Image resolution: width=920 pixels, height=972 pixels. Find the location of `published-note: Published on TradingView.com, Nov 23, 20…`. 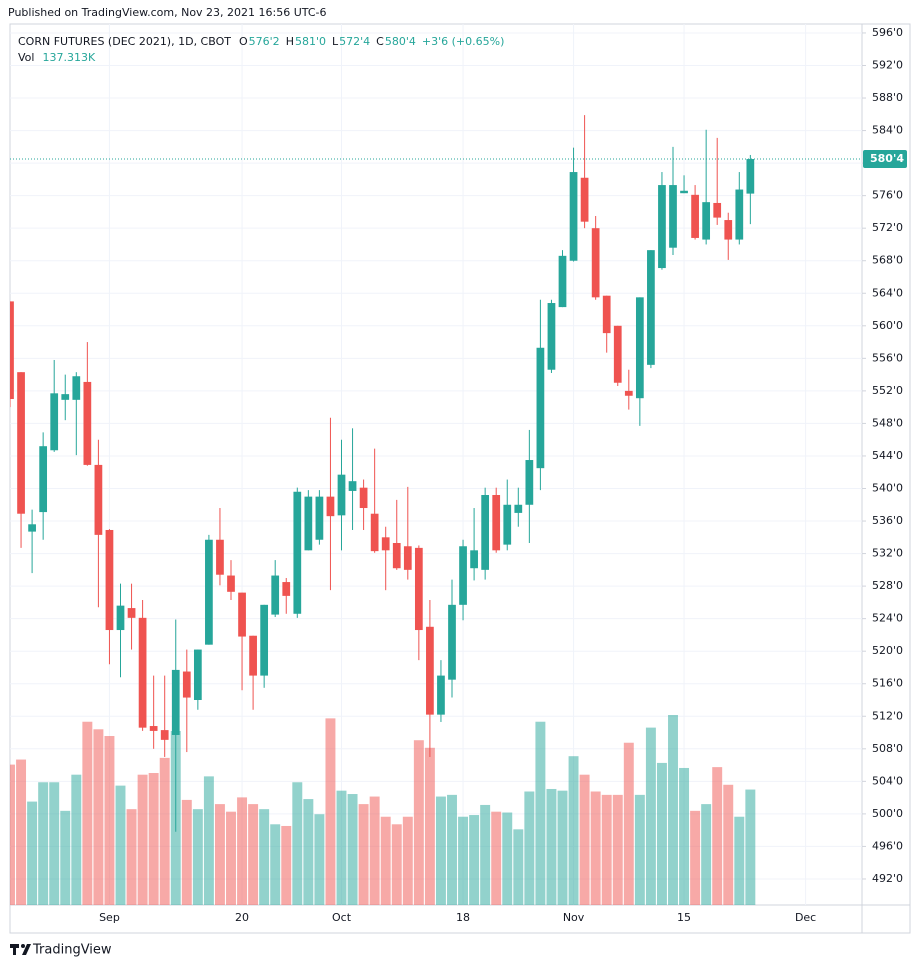

published-note: Published on TradingView.com, Nov 23, 20… is located at coordinates (167, 12).